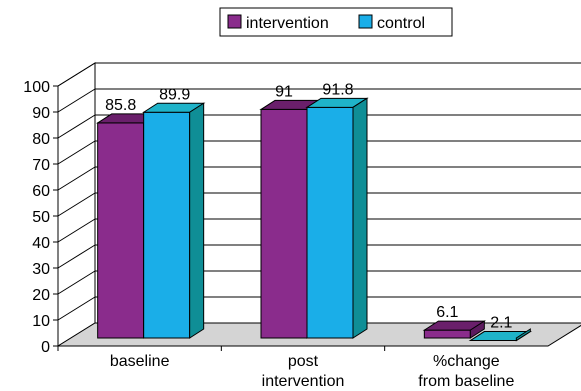 The image size is (581, 391). I want to click on y-tick-label: 50, so click(41, 217).